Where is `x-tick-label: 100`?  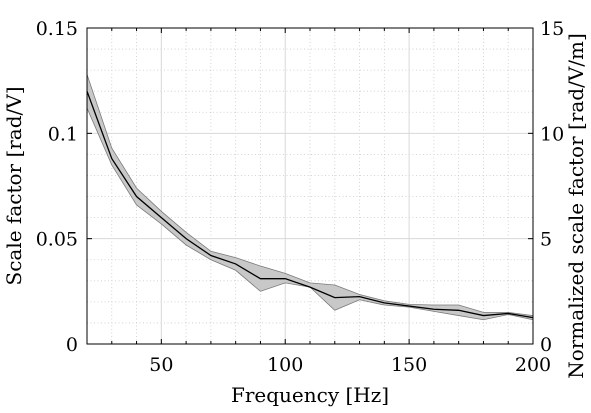
x-tick-label: 100 is located at coordinates (285, 365).